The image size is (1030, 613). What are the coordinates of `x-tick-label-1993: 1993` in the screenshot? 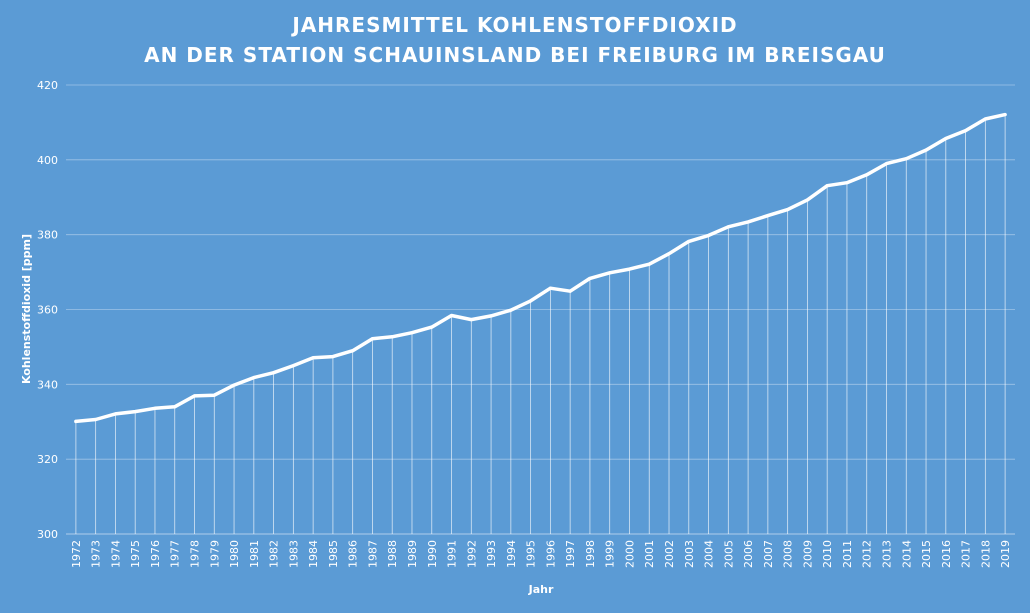 It's located at (491, 554).